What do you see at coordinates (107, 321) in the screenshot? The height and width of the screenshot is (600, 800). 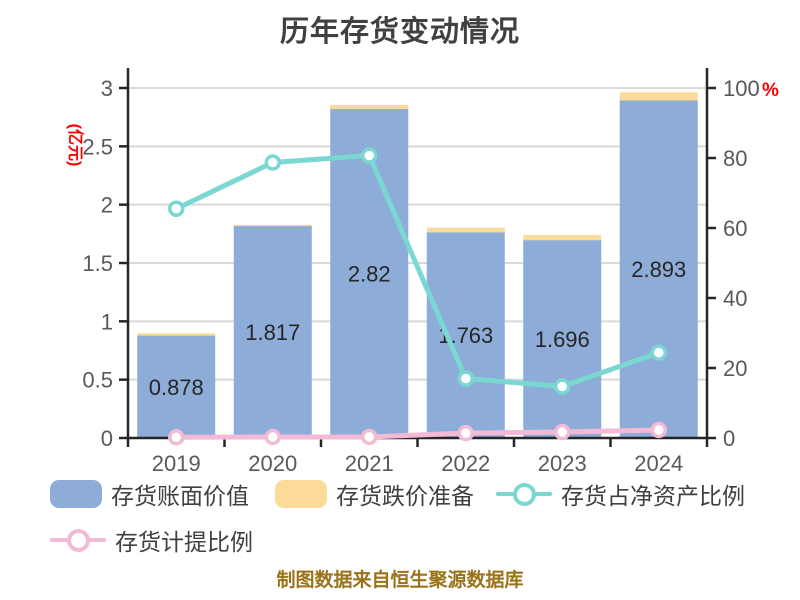 I see `left-tick-label: 1` at bounding box center [107, 321].